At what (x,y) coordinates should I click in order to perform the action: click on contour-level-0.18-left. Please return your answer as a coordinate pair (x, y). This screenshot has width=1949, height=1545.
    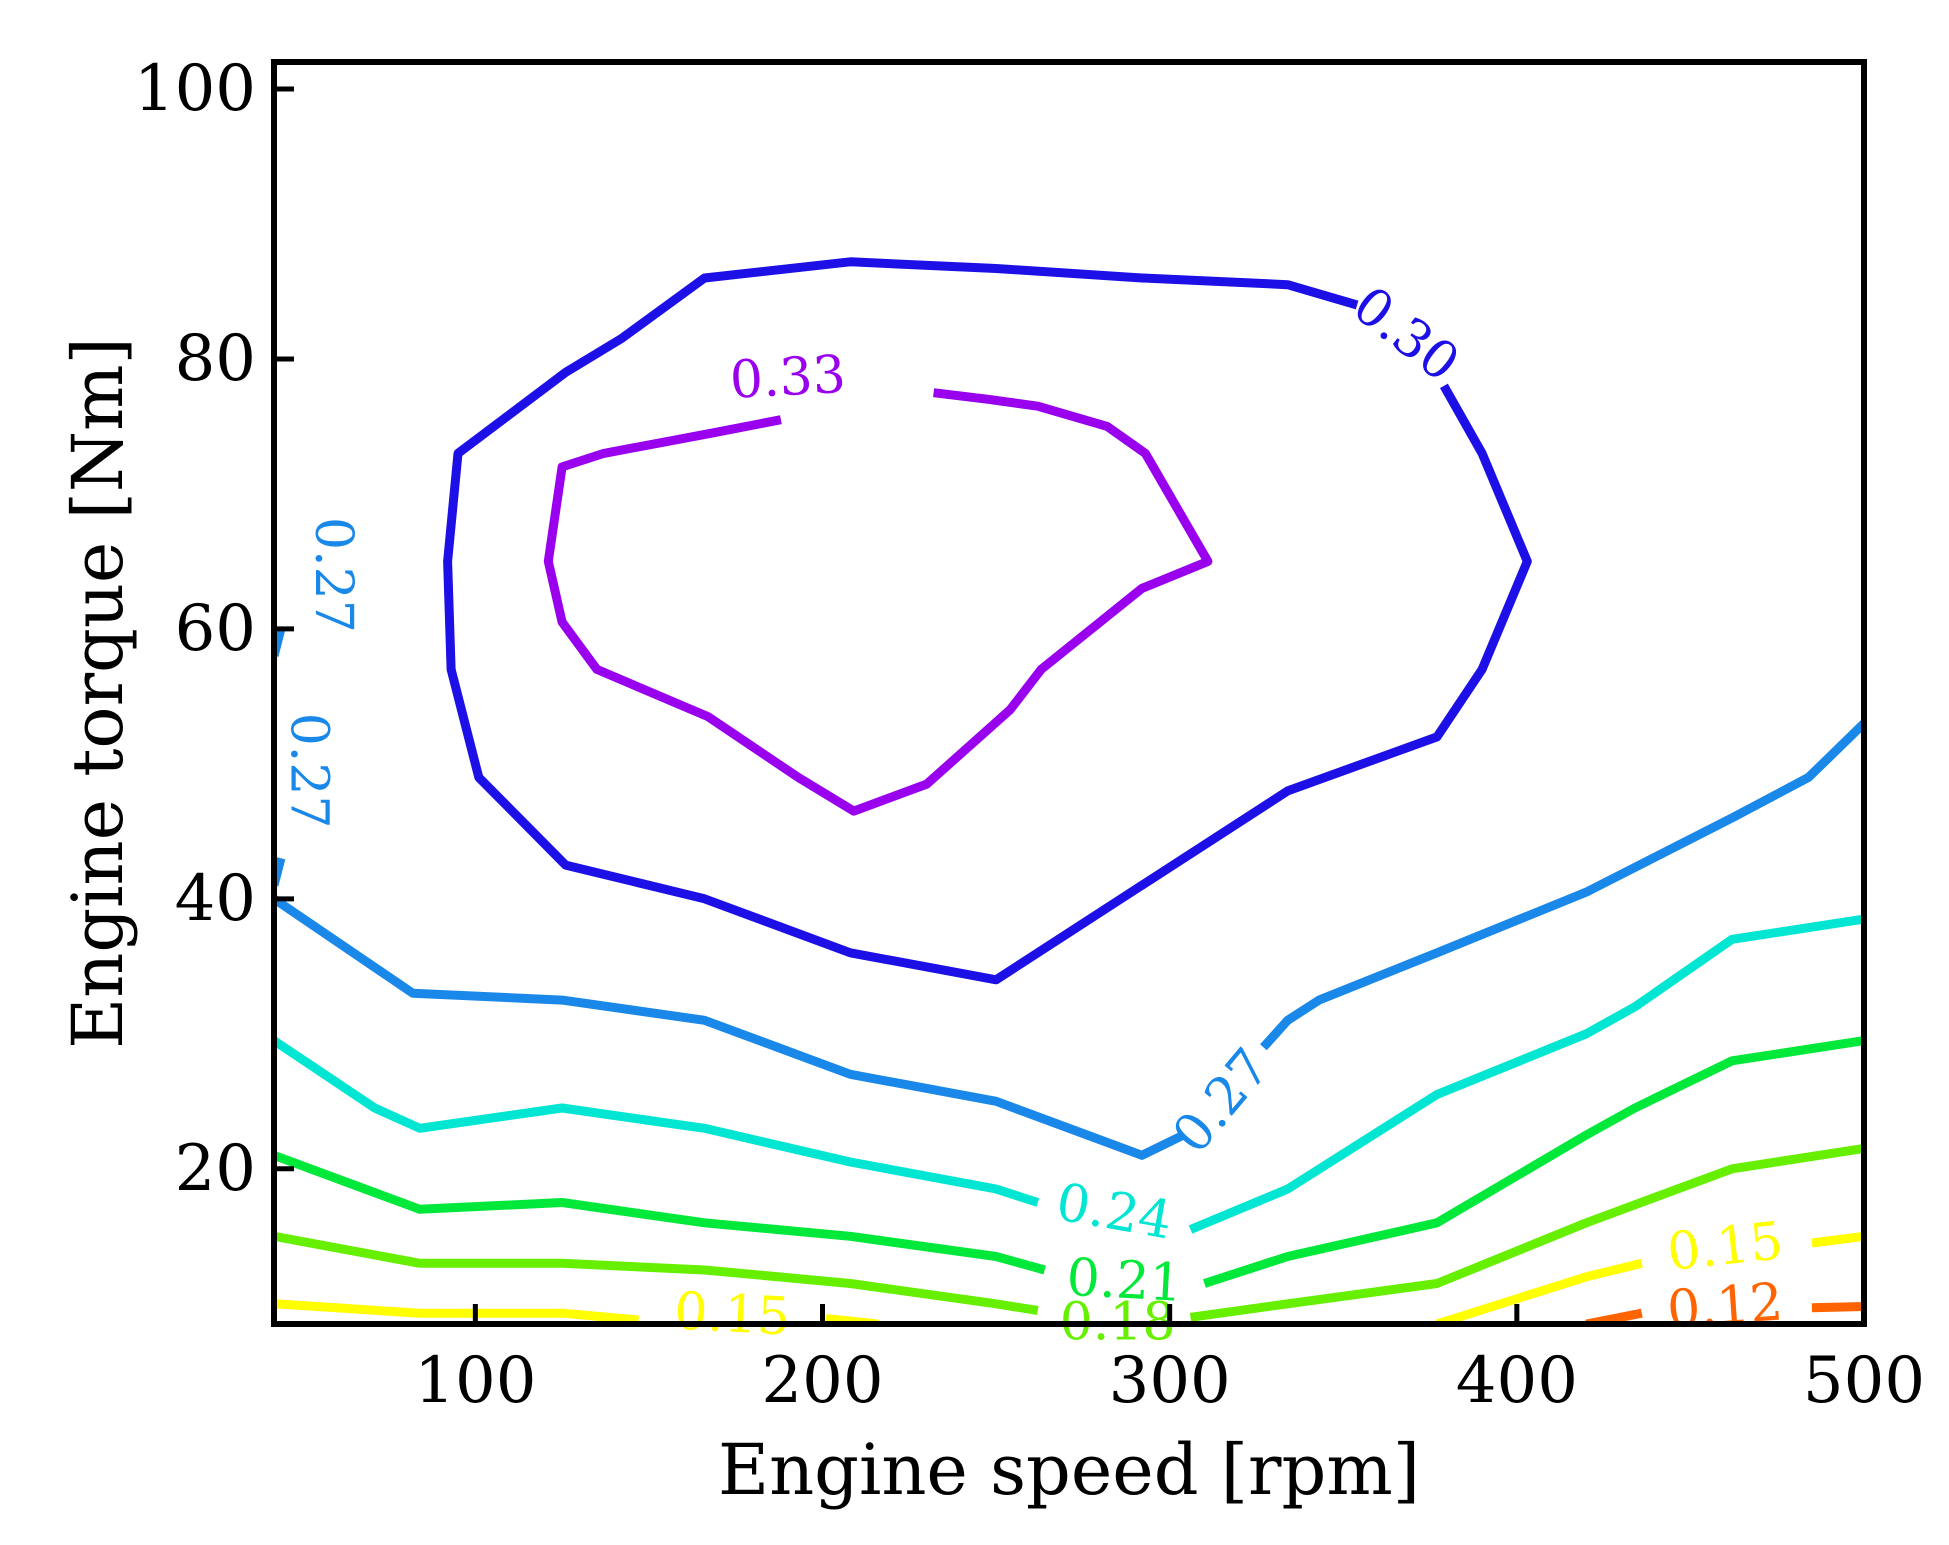
    Looking at the image, I should click on (656, 1273).